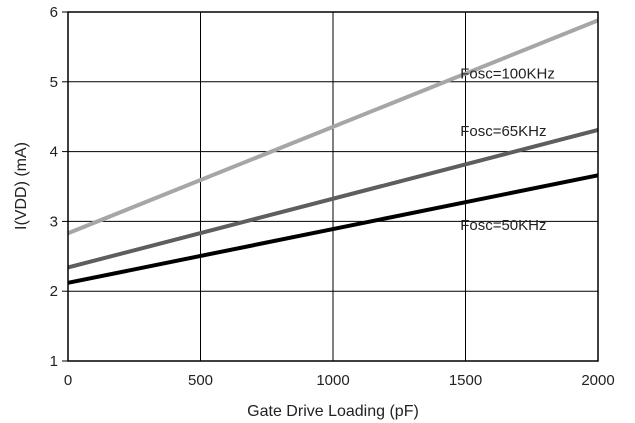 The image size is (635, 423). What do you see at coordinates (507, 149) in the screenshot?
I see `series-labels: Fosc=100KHz Fosc=65KHz Fosc=50KHz` at bounding box center [507, 149].